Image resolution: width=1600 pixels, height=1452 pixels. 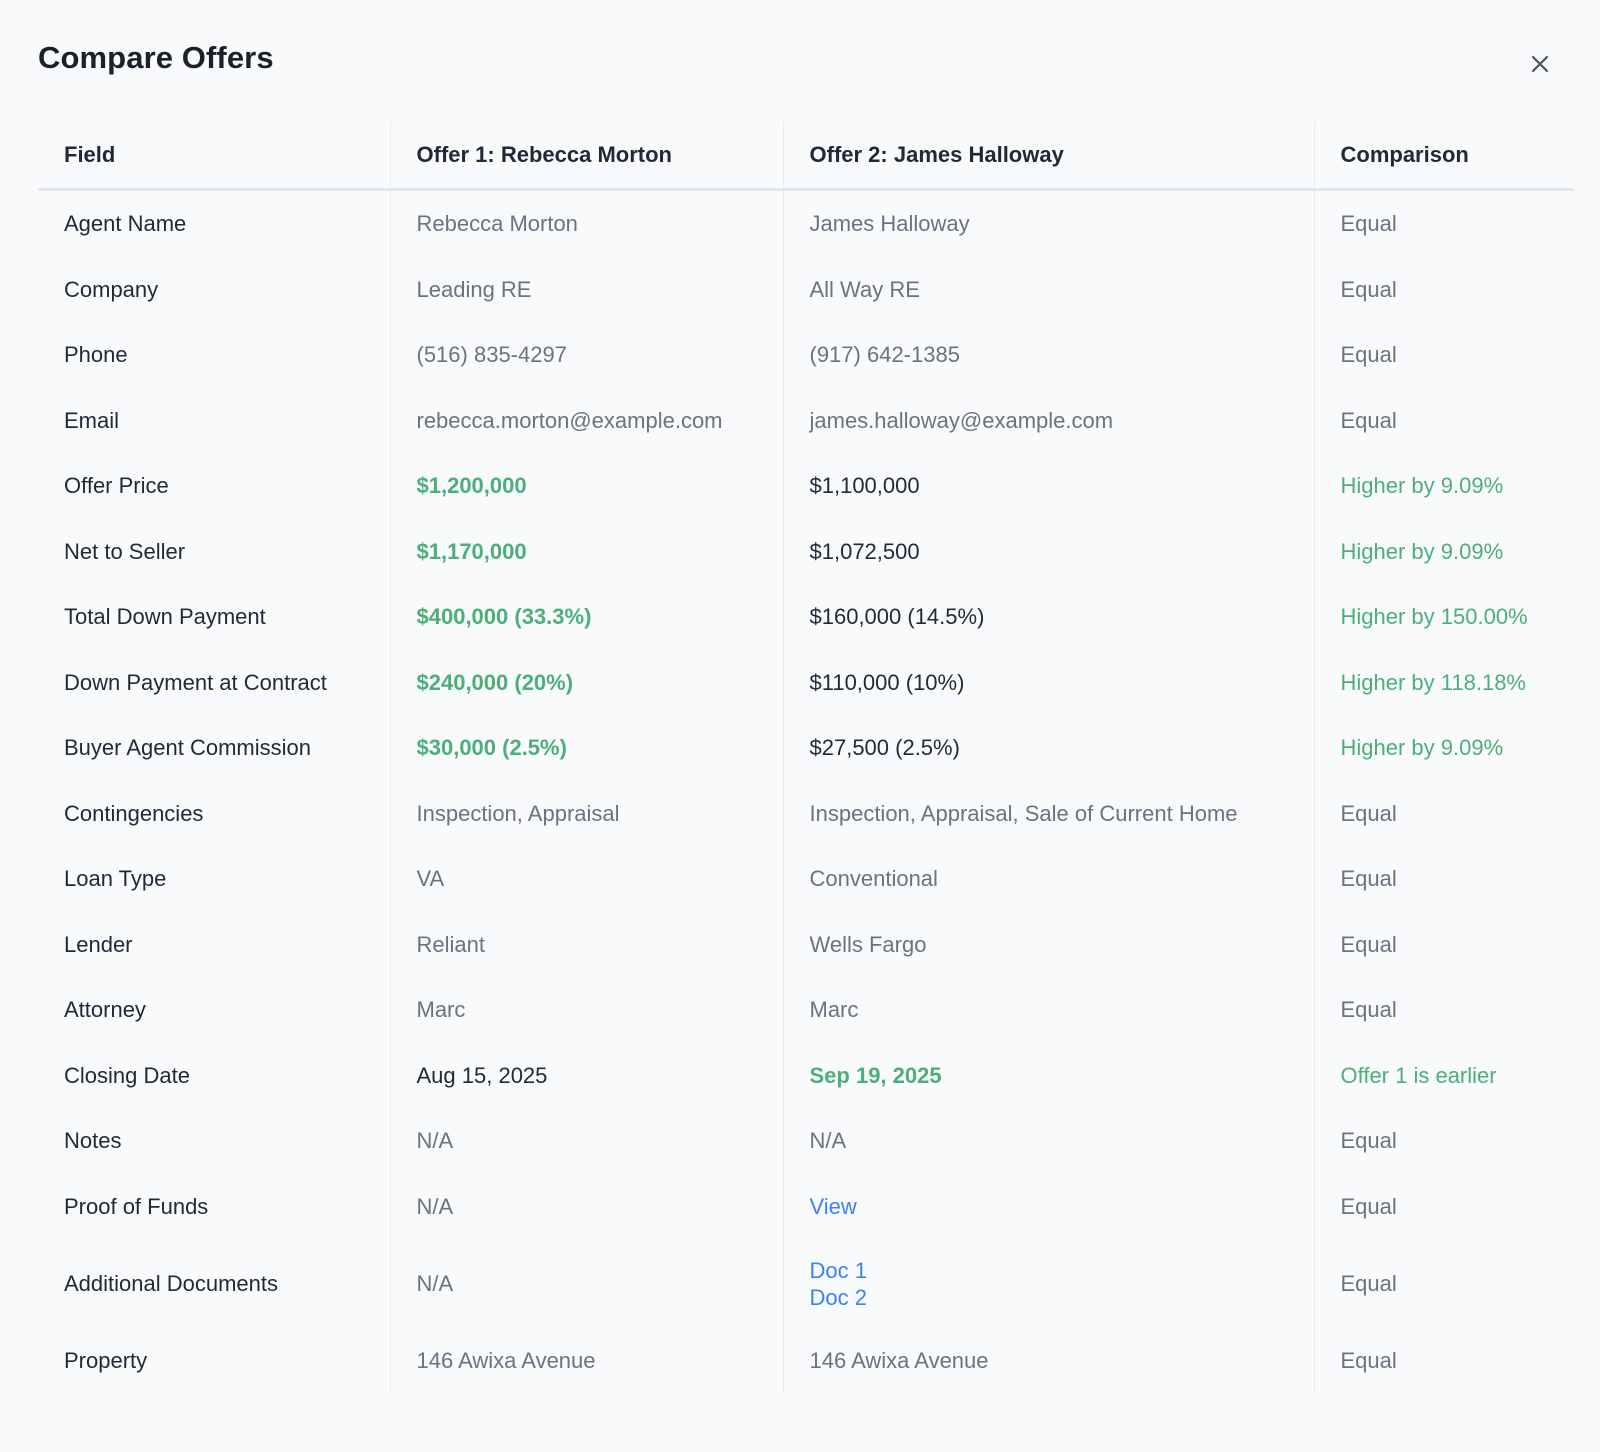 I want to click on offer1-value: Aug 15, 2025, so click(x=586, y=1075).